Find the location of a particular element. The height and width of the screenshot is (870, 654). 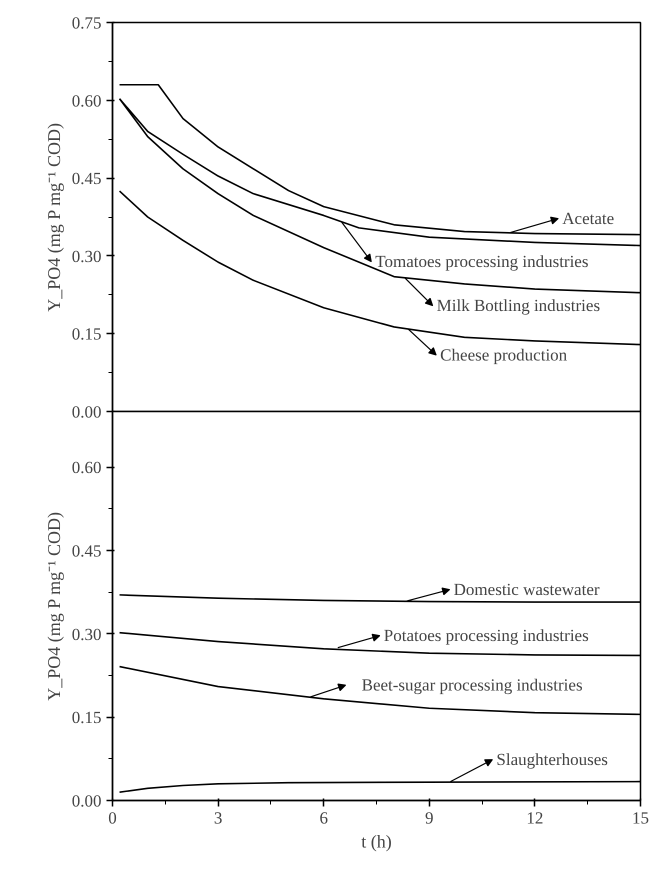

annotation: Beet-sugar processing industries is located at coordinates (472, 685).